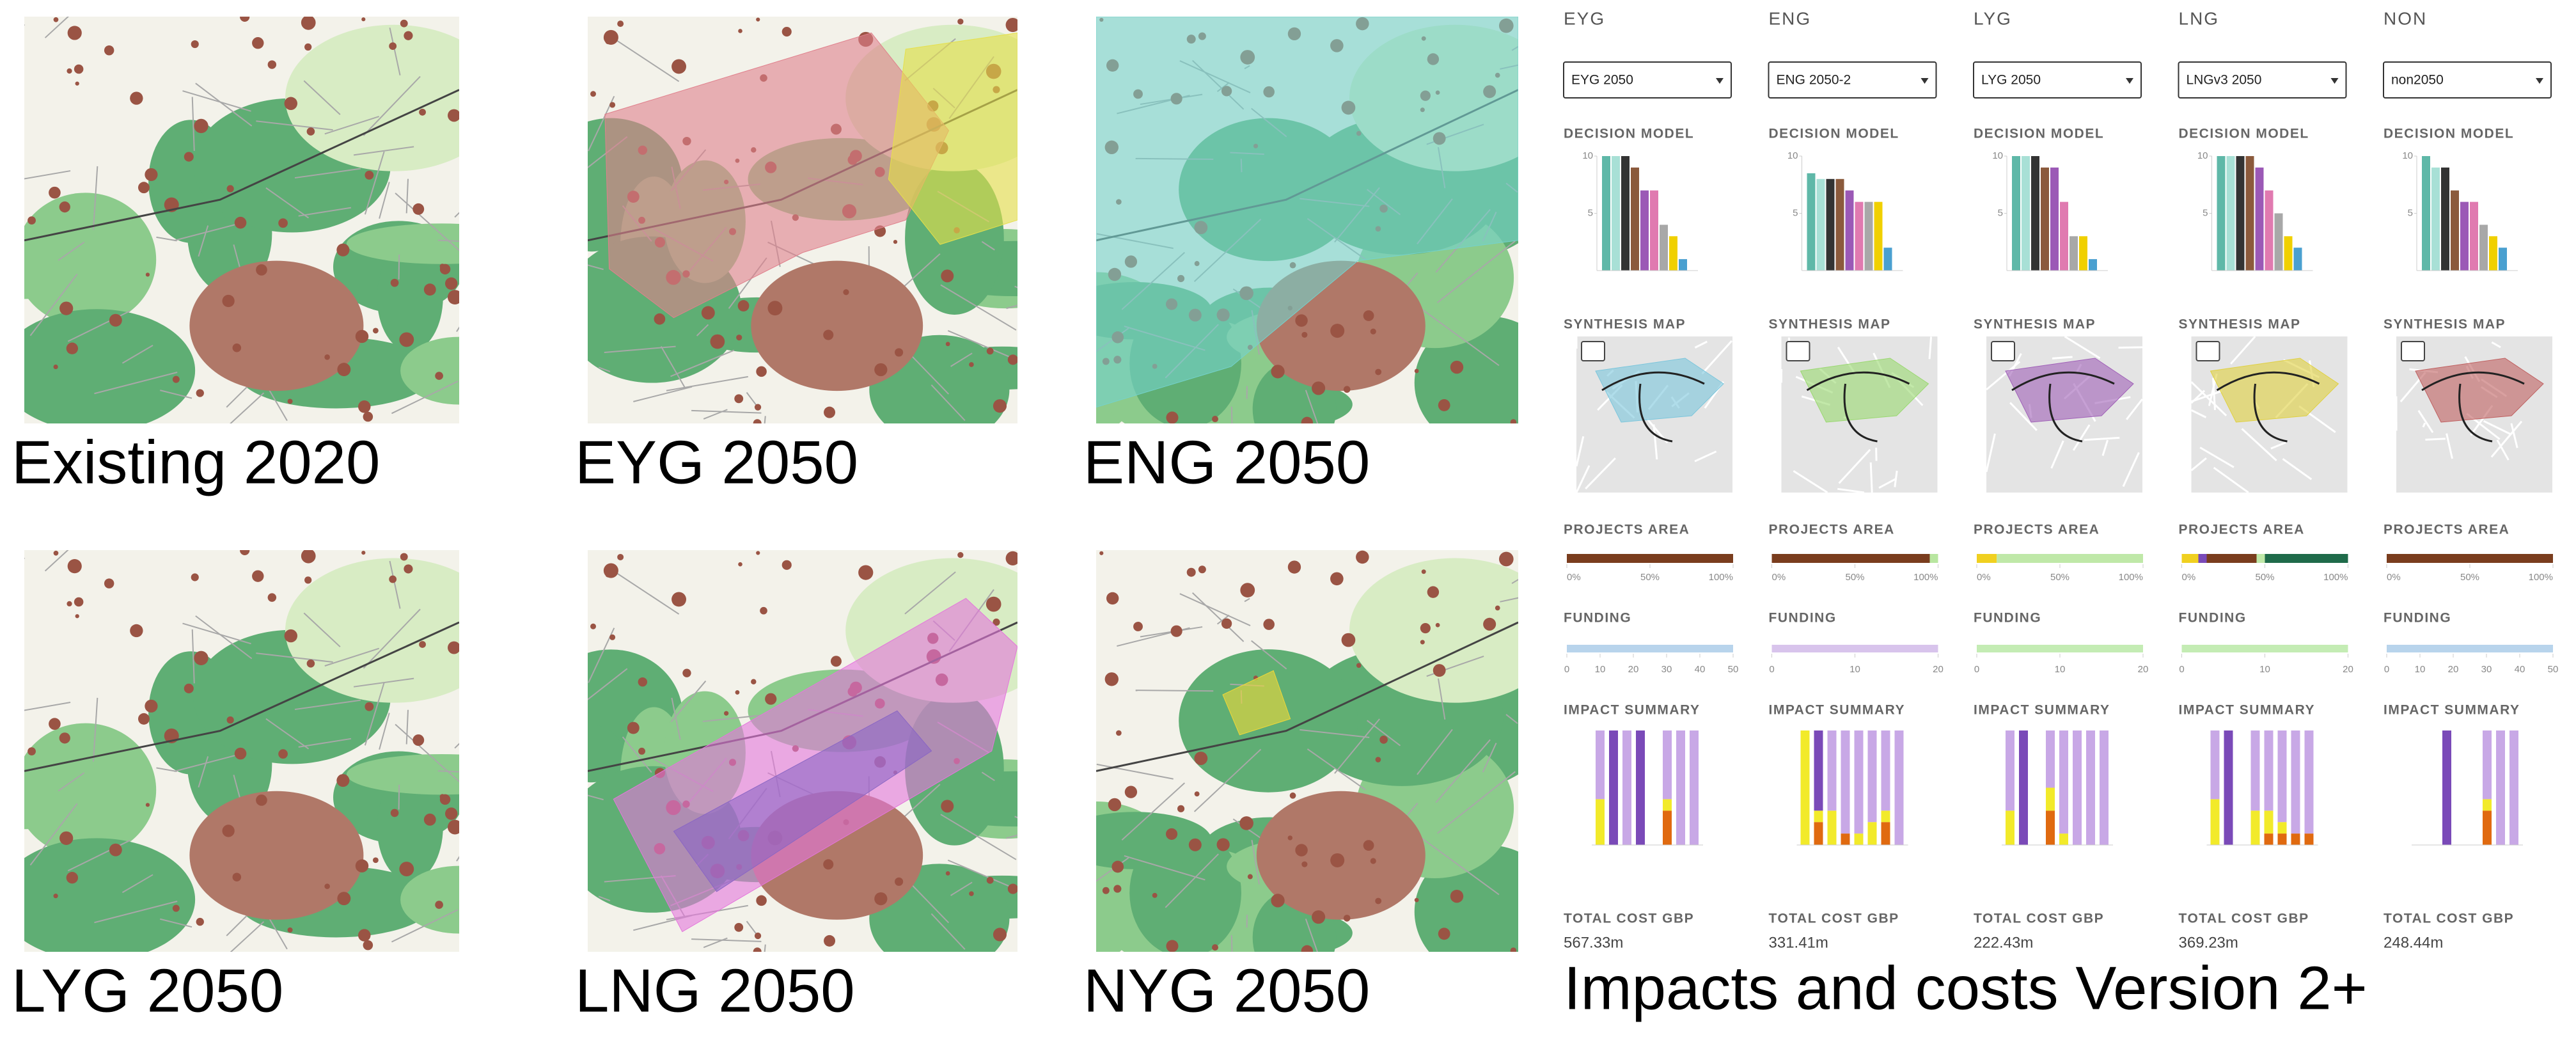  What do you see at coordinates (1602, 80) in the screenshot?
I see `dropdown-value: EYG 2050` at bounding box center [1602, 80].